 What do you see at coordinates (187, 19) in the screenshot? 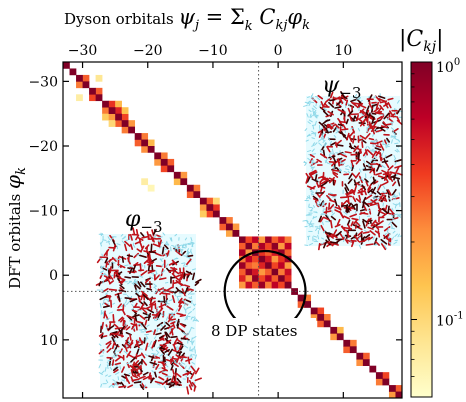
I see `chart-title: Dyson orbitals ψj = Σk Ckjφk` at bounding box center [187, 19].